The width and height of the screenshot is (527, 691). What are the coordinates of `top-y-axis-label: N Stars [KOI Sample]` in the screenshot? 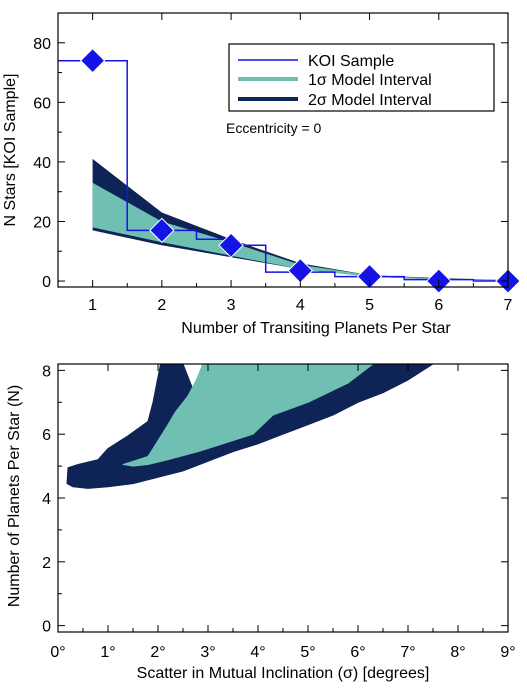 It's located at (10, 150).